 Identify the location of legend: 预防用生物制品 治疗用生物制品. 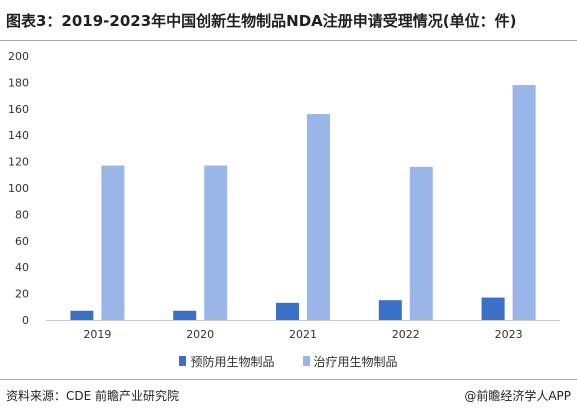
(288, 361).